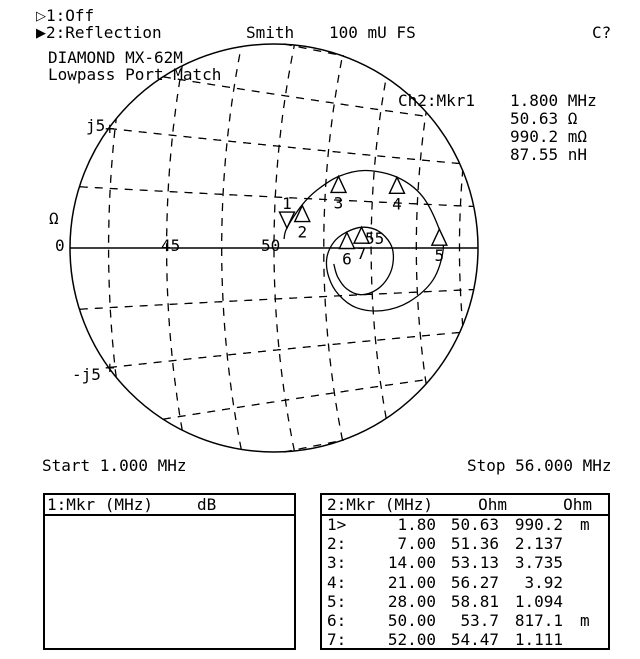 Image resolution: width=640 pixels, height=659 pixels. Describe the element at coordinates (337, 563) in the screenshot. I see `marker-number: 3:` at that location.